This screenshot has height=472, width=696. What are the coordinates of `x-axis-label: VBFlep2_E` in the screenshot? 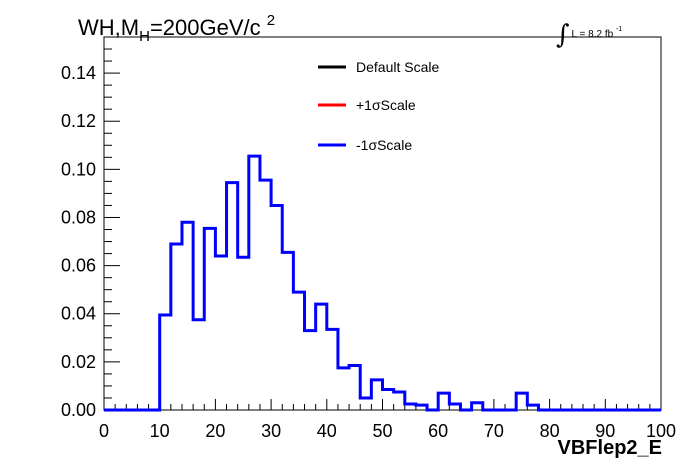 It's located at (609, 448).